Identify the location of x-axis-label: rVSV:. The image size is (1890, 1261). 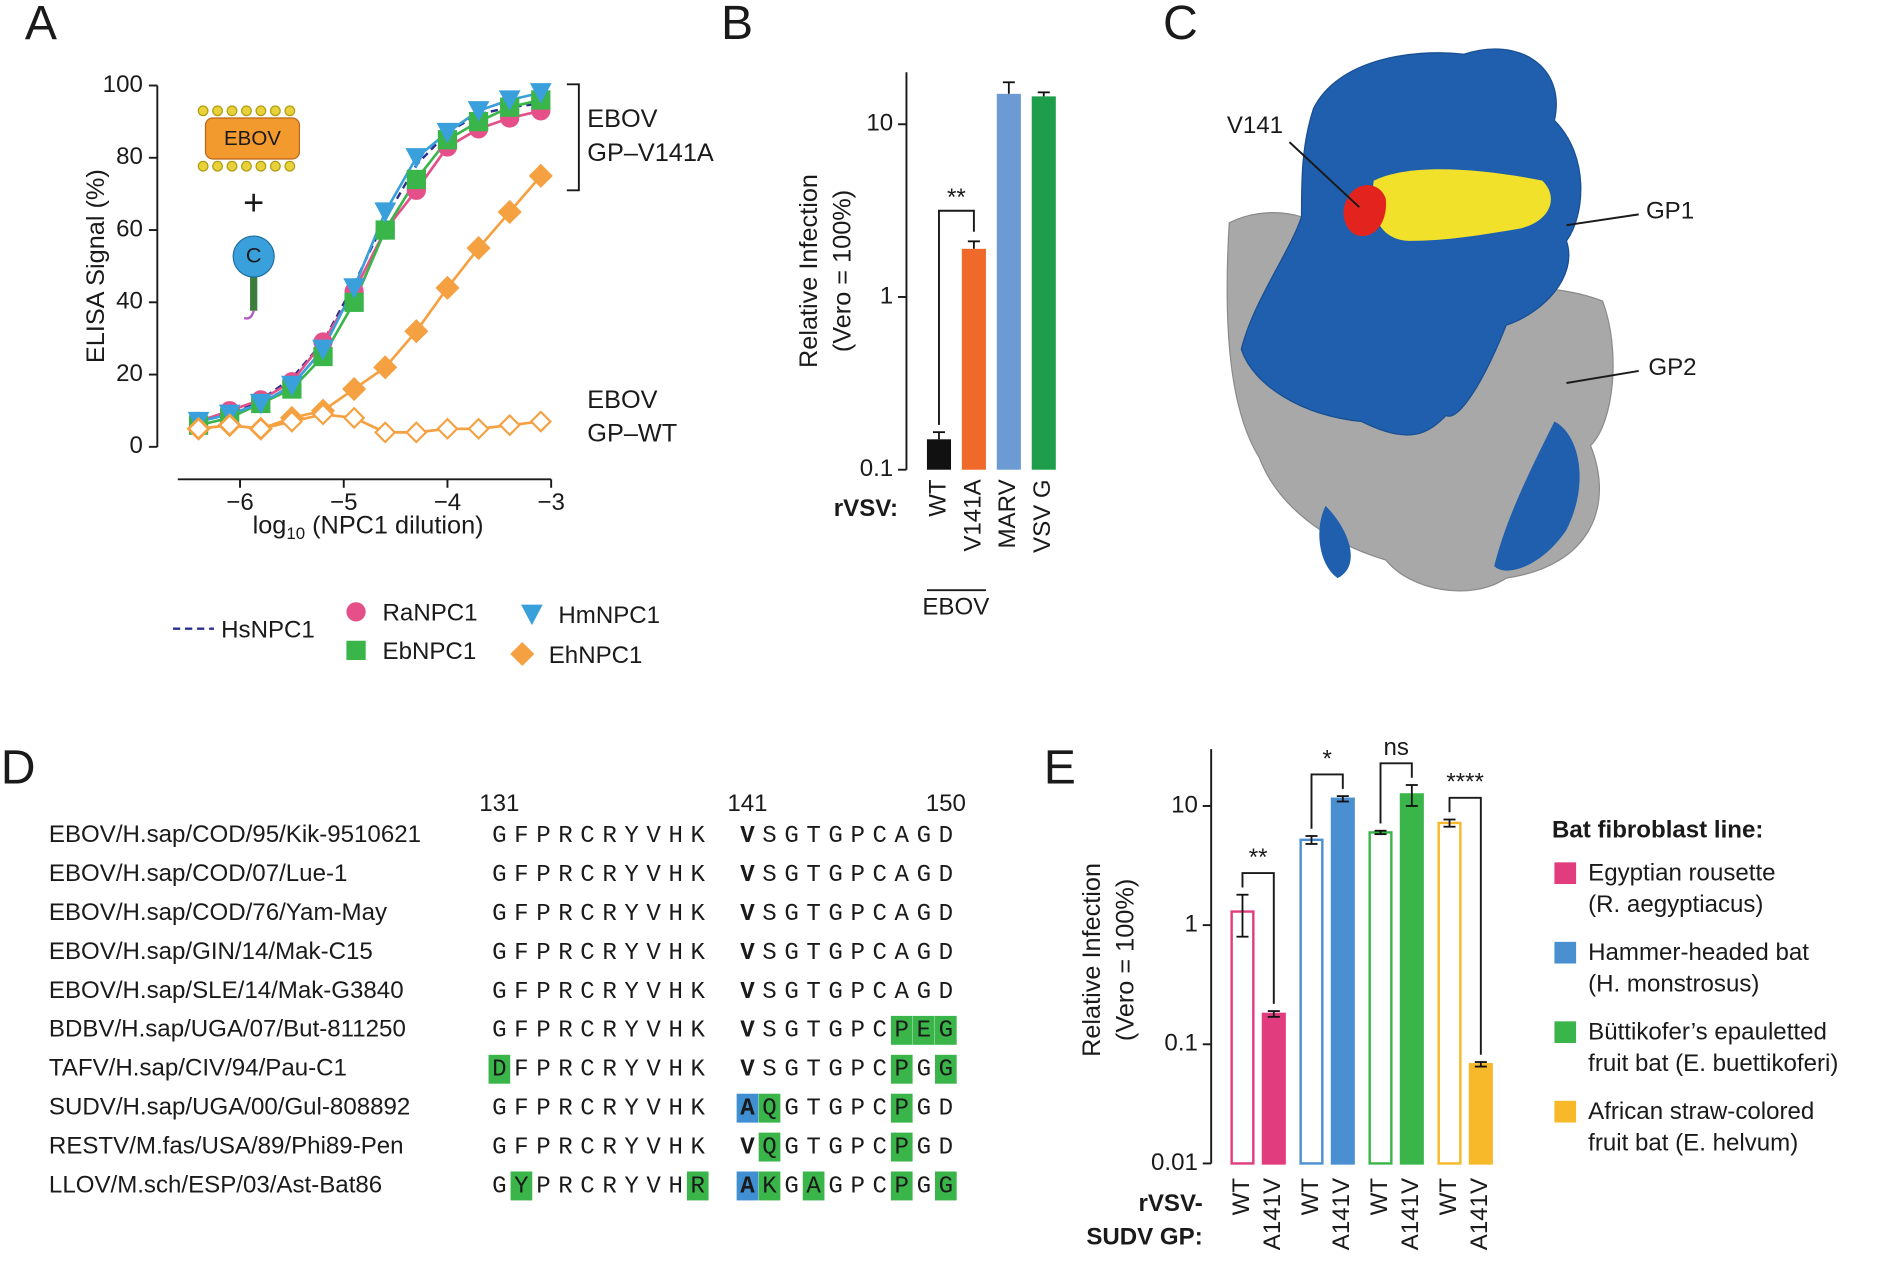
(866, 508).